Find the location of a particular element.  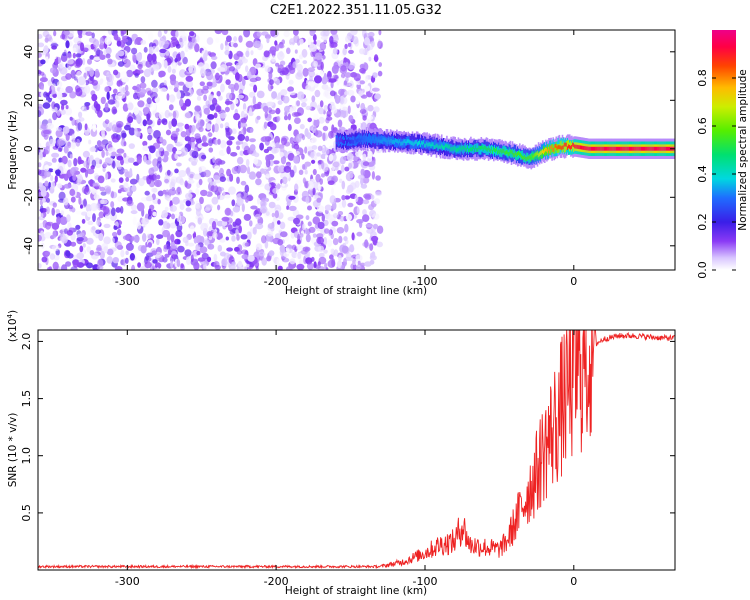

spectrogram-x-tick-label: -300 is located at coordinates (127, 281).